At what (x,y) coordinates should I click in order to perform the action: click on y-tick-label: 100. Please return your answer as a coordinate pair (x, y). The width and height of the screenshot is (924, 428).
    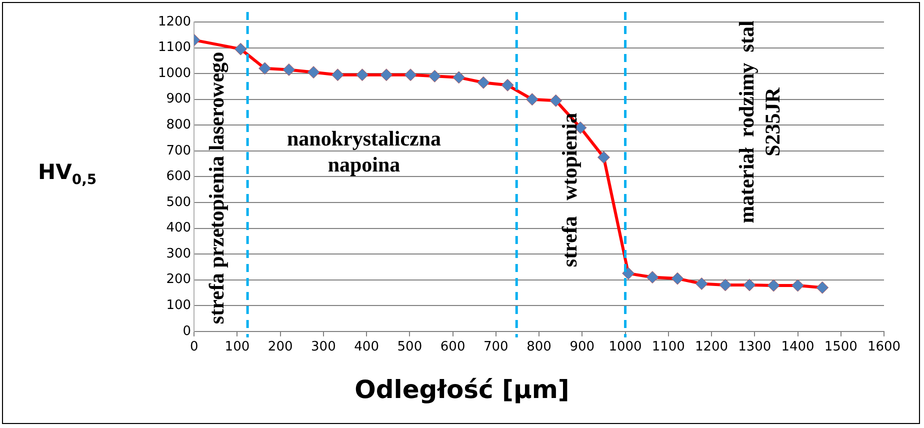
    Looking at the image, I should click on (179, 305).